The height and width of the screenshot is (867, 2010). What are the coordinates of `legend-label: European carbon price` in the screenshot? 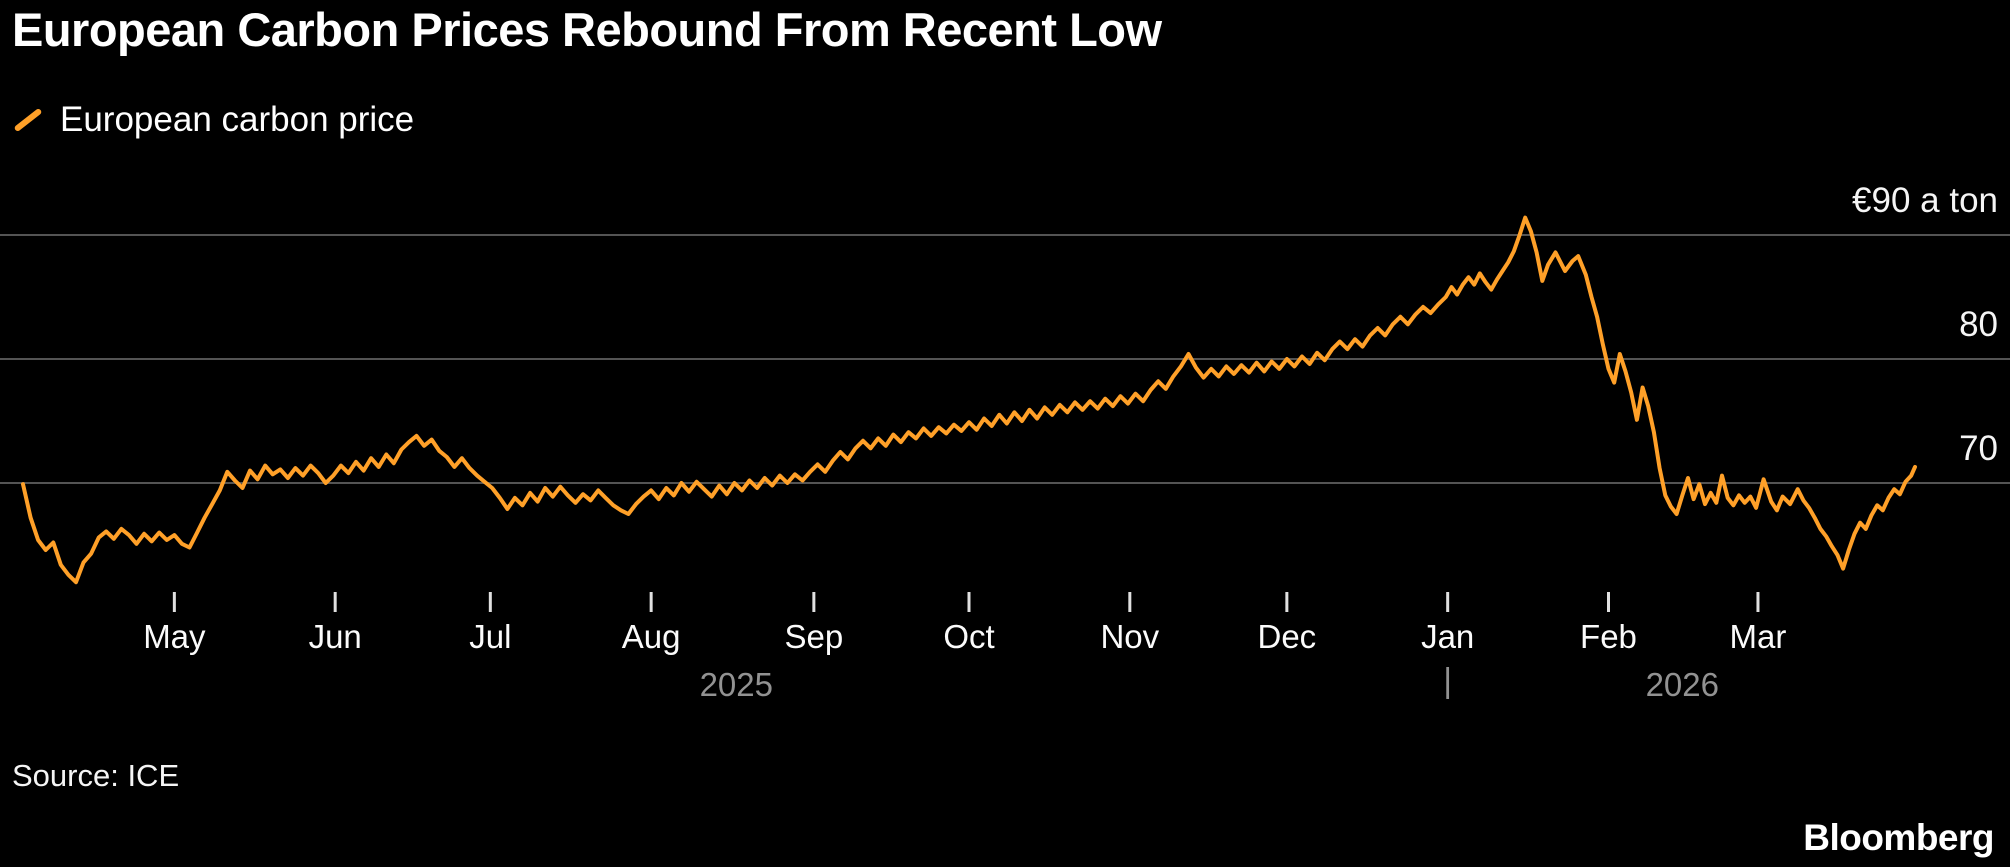 It's located at (237, 119).